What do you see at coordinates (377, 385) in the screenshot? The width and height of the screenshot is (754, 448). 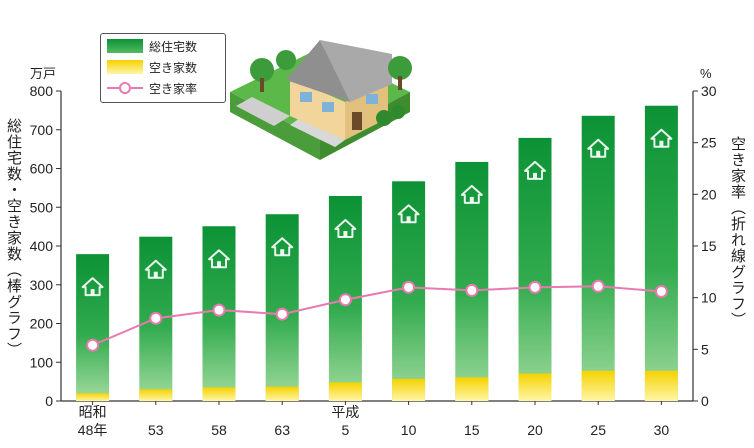 I see `vacant-housing-bars` at bounding box center [377, 385].